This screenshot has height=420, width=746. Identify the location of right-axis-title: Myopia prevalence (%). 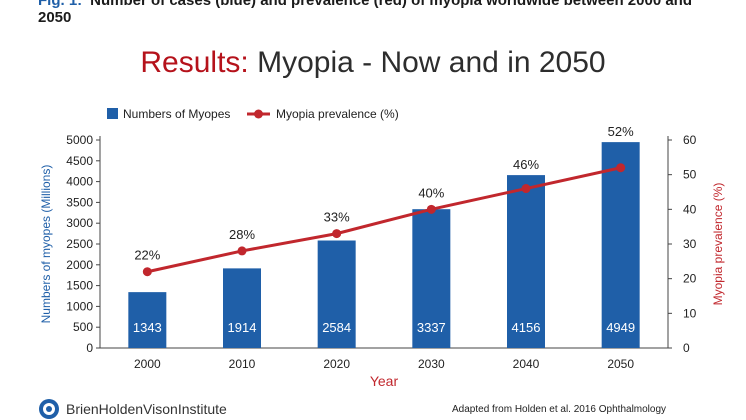
(718, 244).